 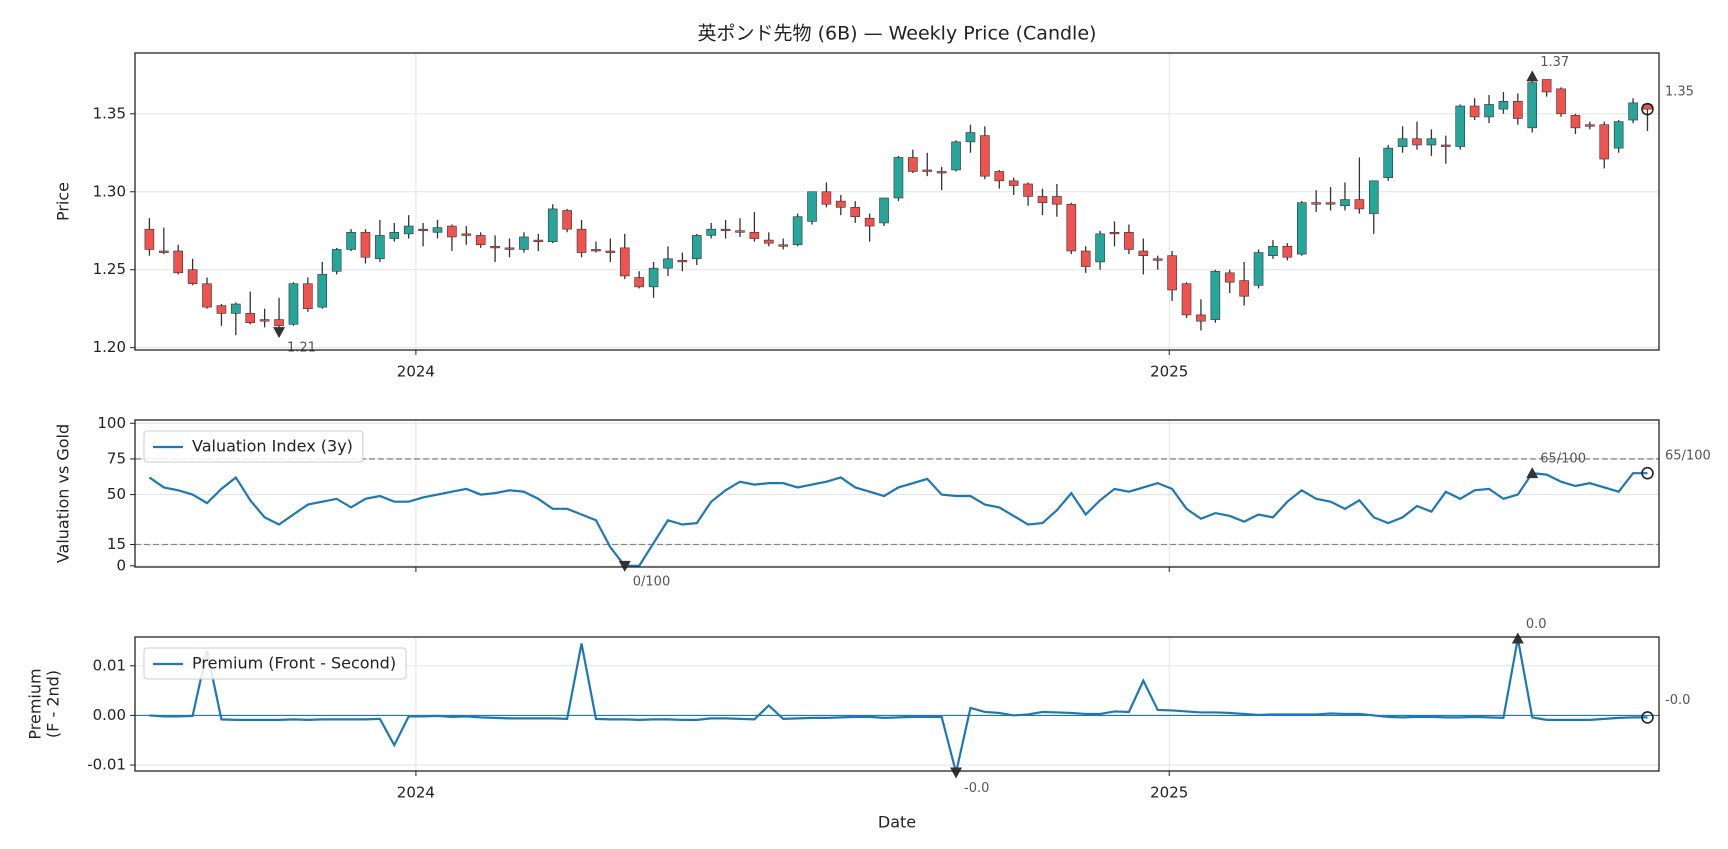 What do you see at coordinates (956, 773) in the screenshot?
I see `min-marker` at bounding box center [956, 773].